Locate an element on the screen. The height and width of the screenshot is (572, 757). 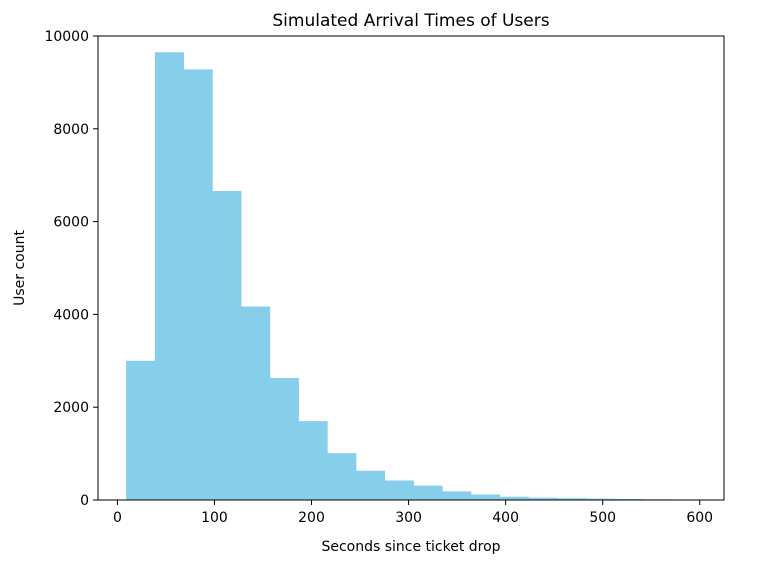
y-tick-label: 4000 is located at coordinates (71, 315).